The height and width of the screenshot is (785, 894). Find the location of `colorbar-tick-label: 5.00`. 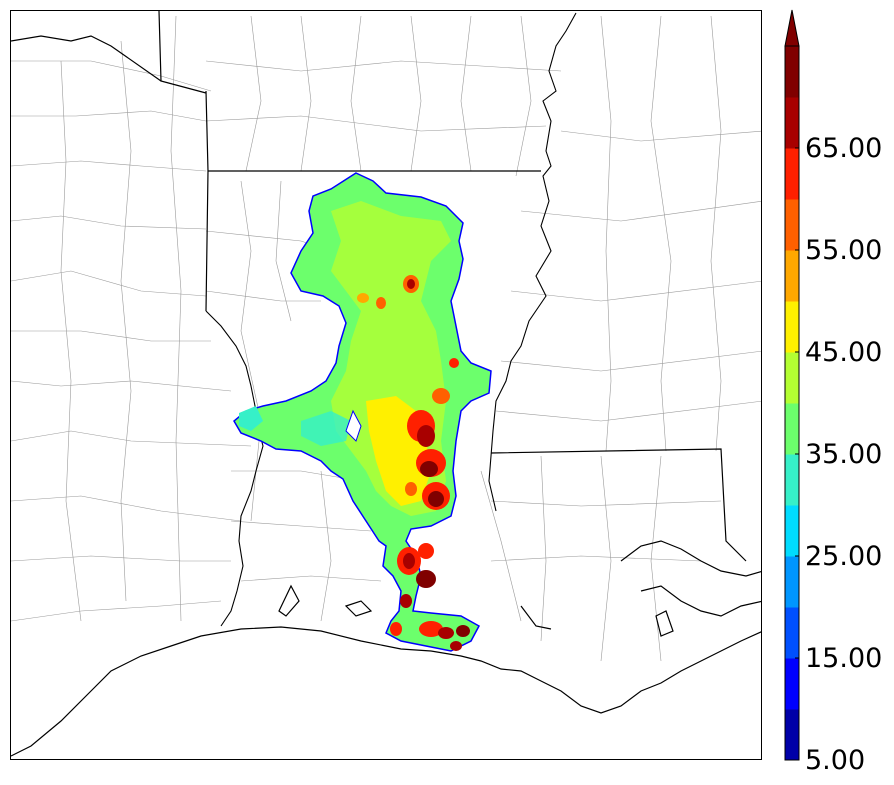

colorbar-tick-label: 5.00 is located at coordinates (835, 760).